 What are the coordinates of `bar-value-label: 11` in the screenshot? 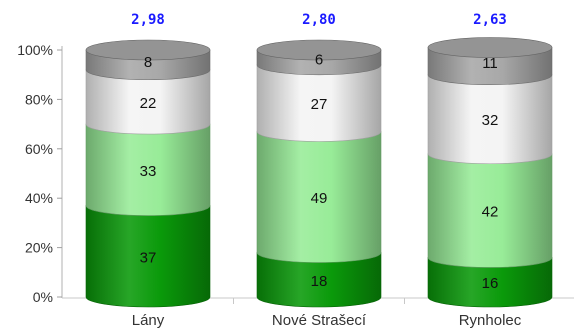 It's located at (490, 63).